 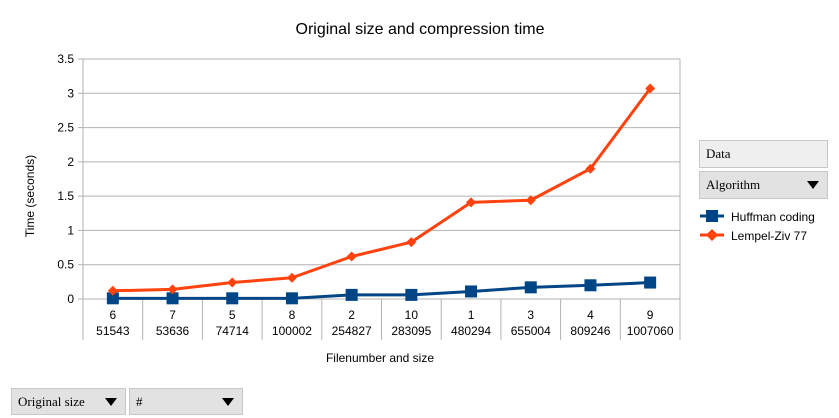 I want to click on y-tick-label: 0, so click(x=70, y=299).